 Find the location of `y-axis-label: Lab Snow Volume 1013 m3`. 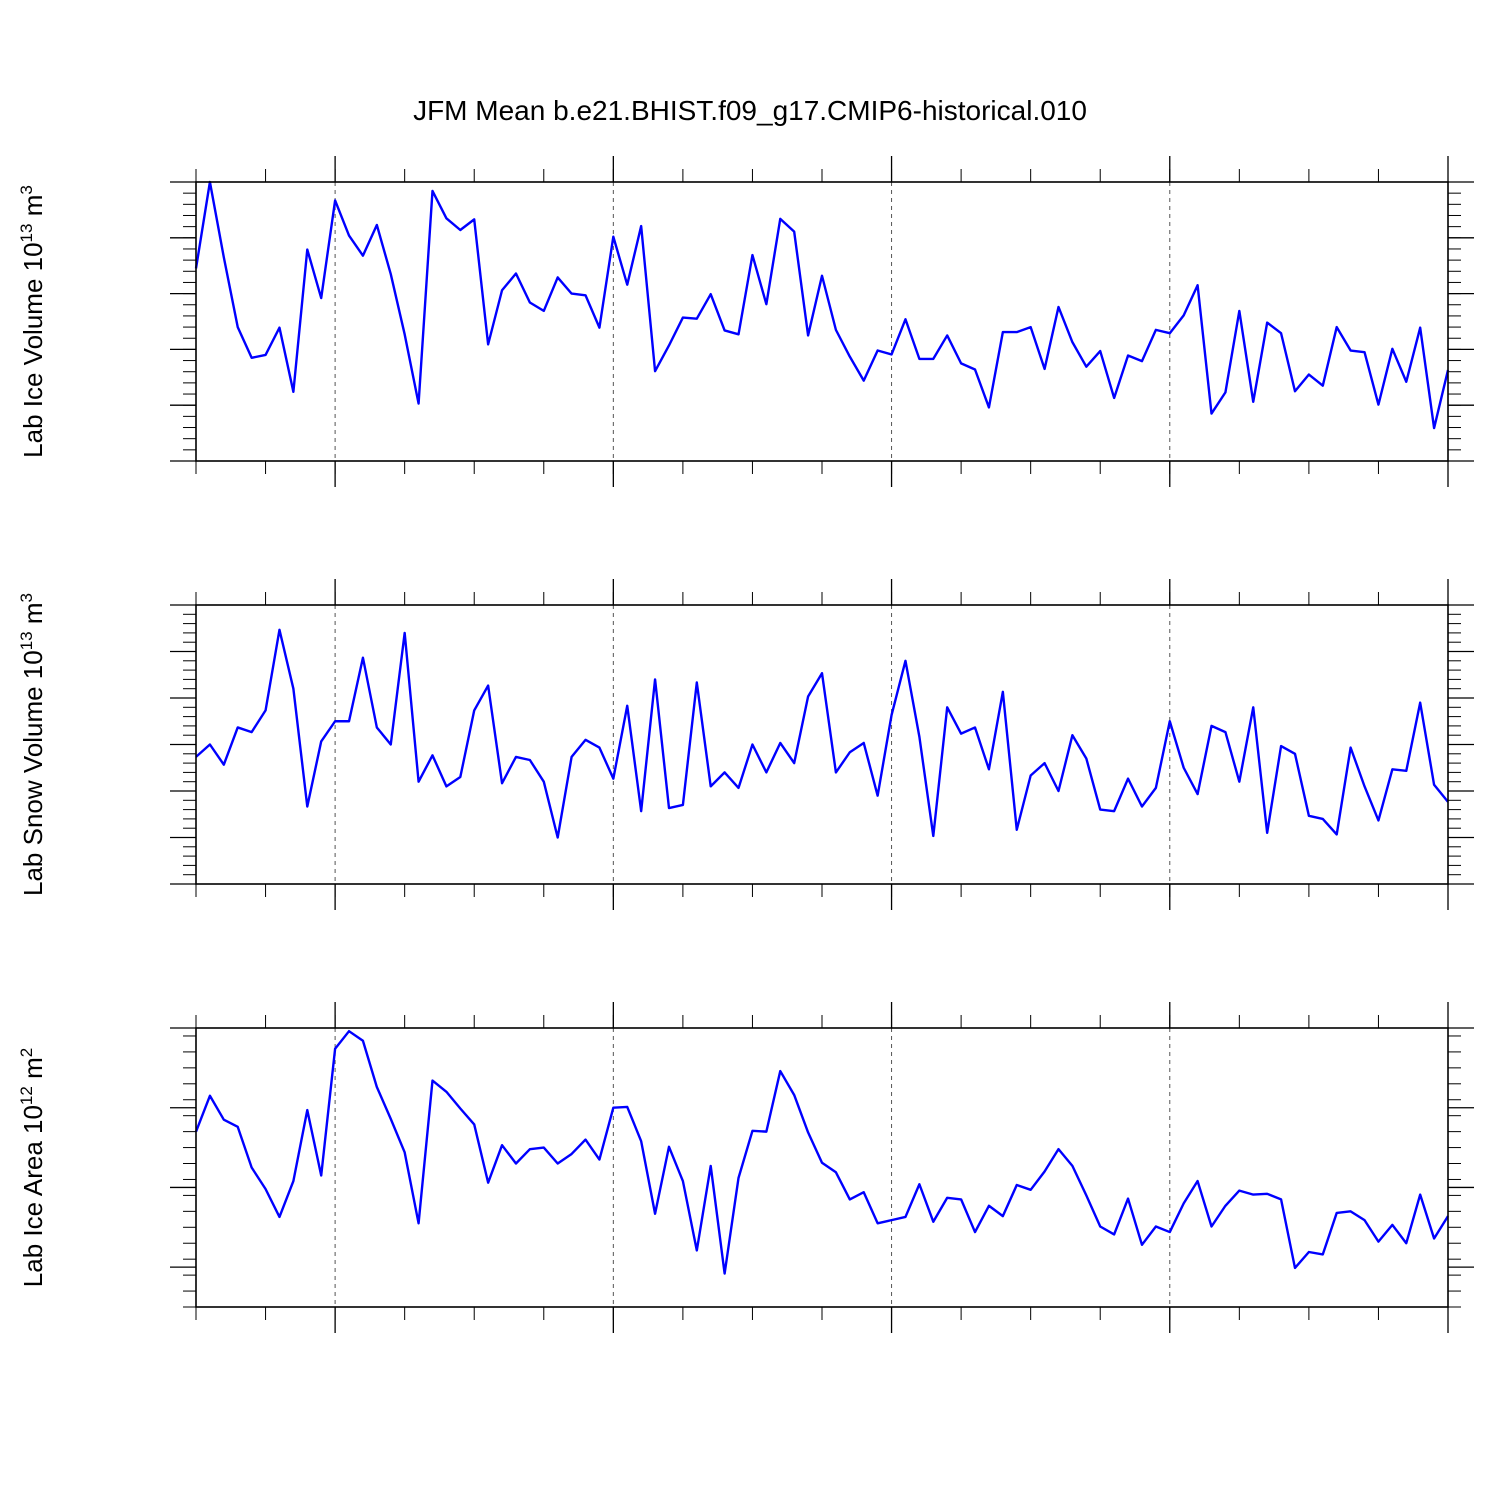

y-axis-label: Lab Snow Volume 1013 m3 is located at coordinates (32, 744).